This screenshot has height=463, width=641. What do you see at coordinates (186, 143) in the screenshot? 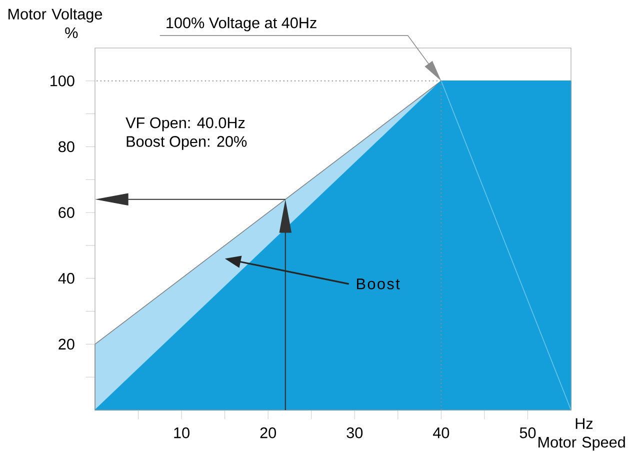
I see `annotation: Boost Open: 20%` at bounding box center [186, 143].